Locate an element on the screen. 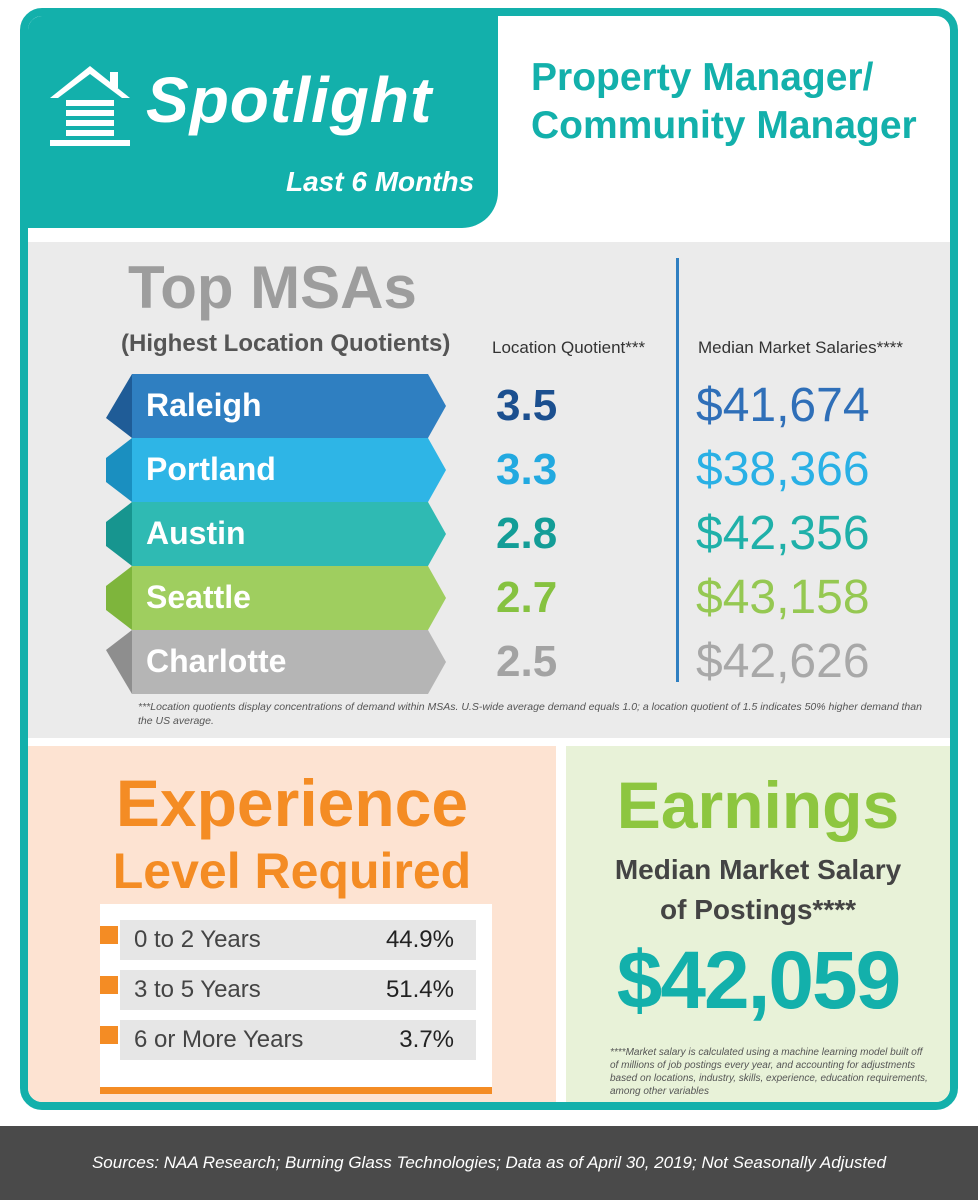  city-name: Seattle is located at coordinates (198, 597).